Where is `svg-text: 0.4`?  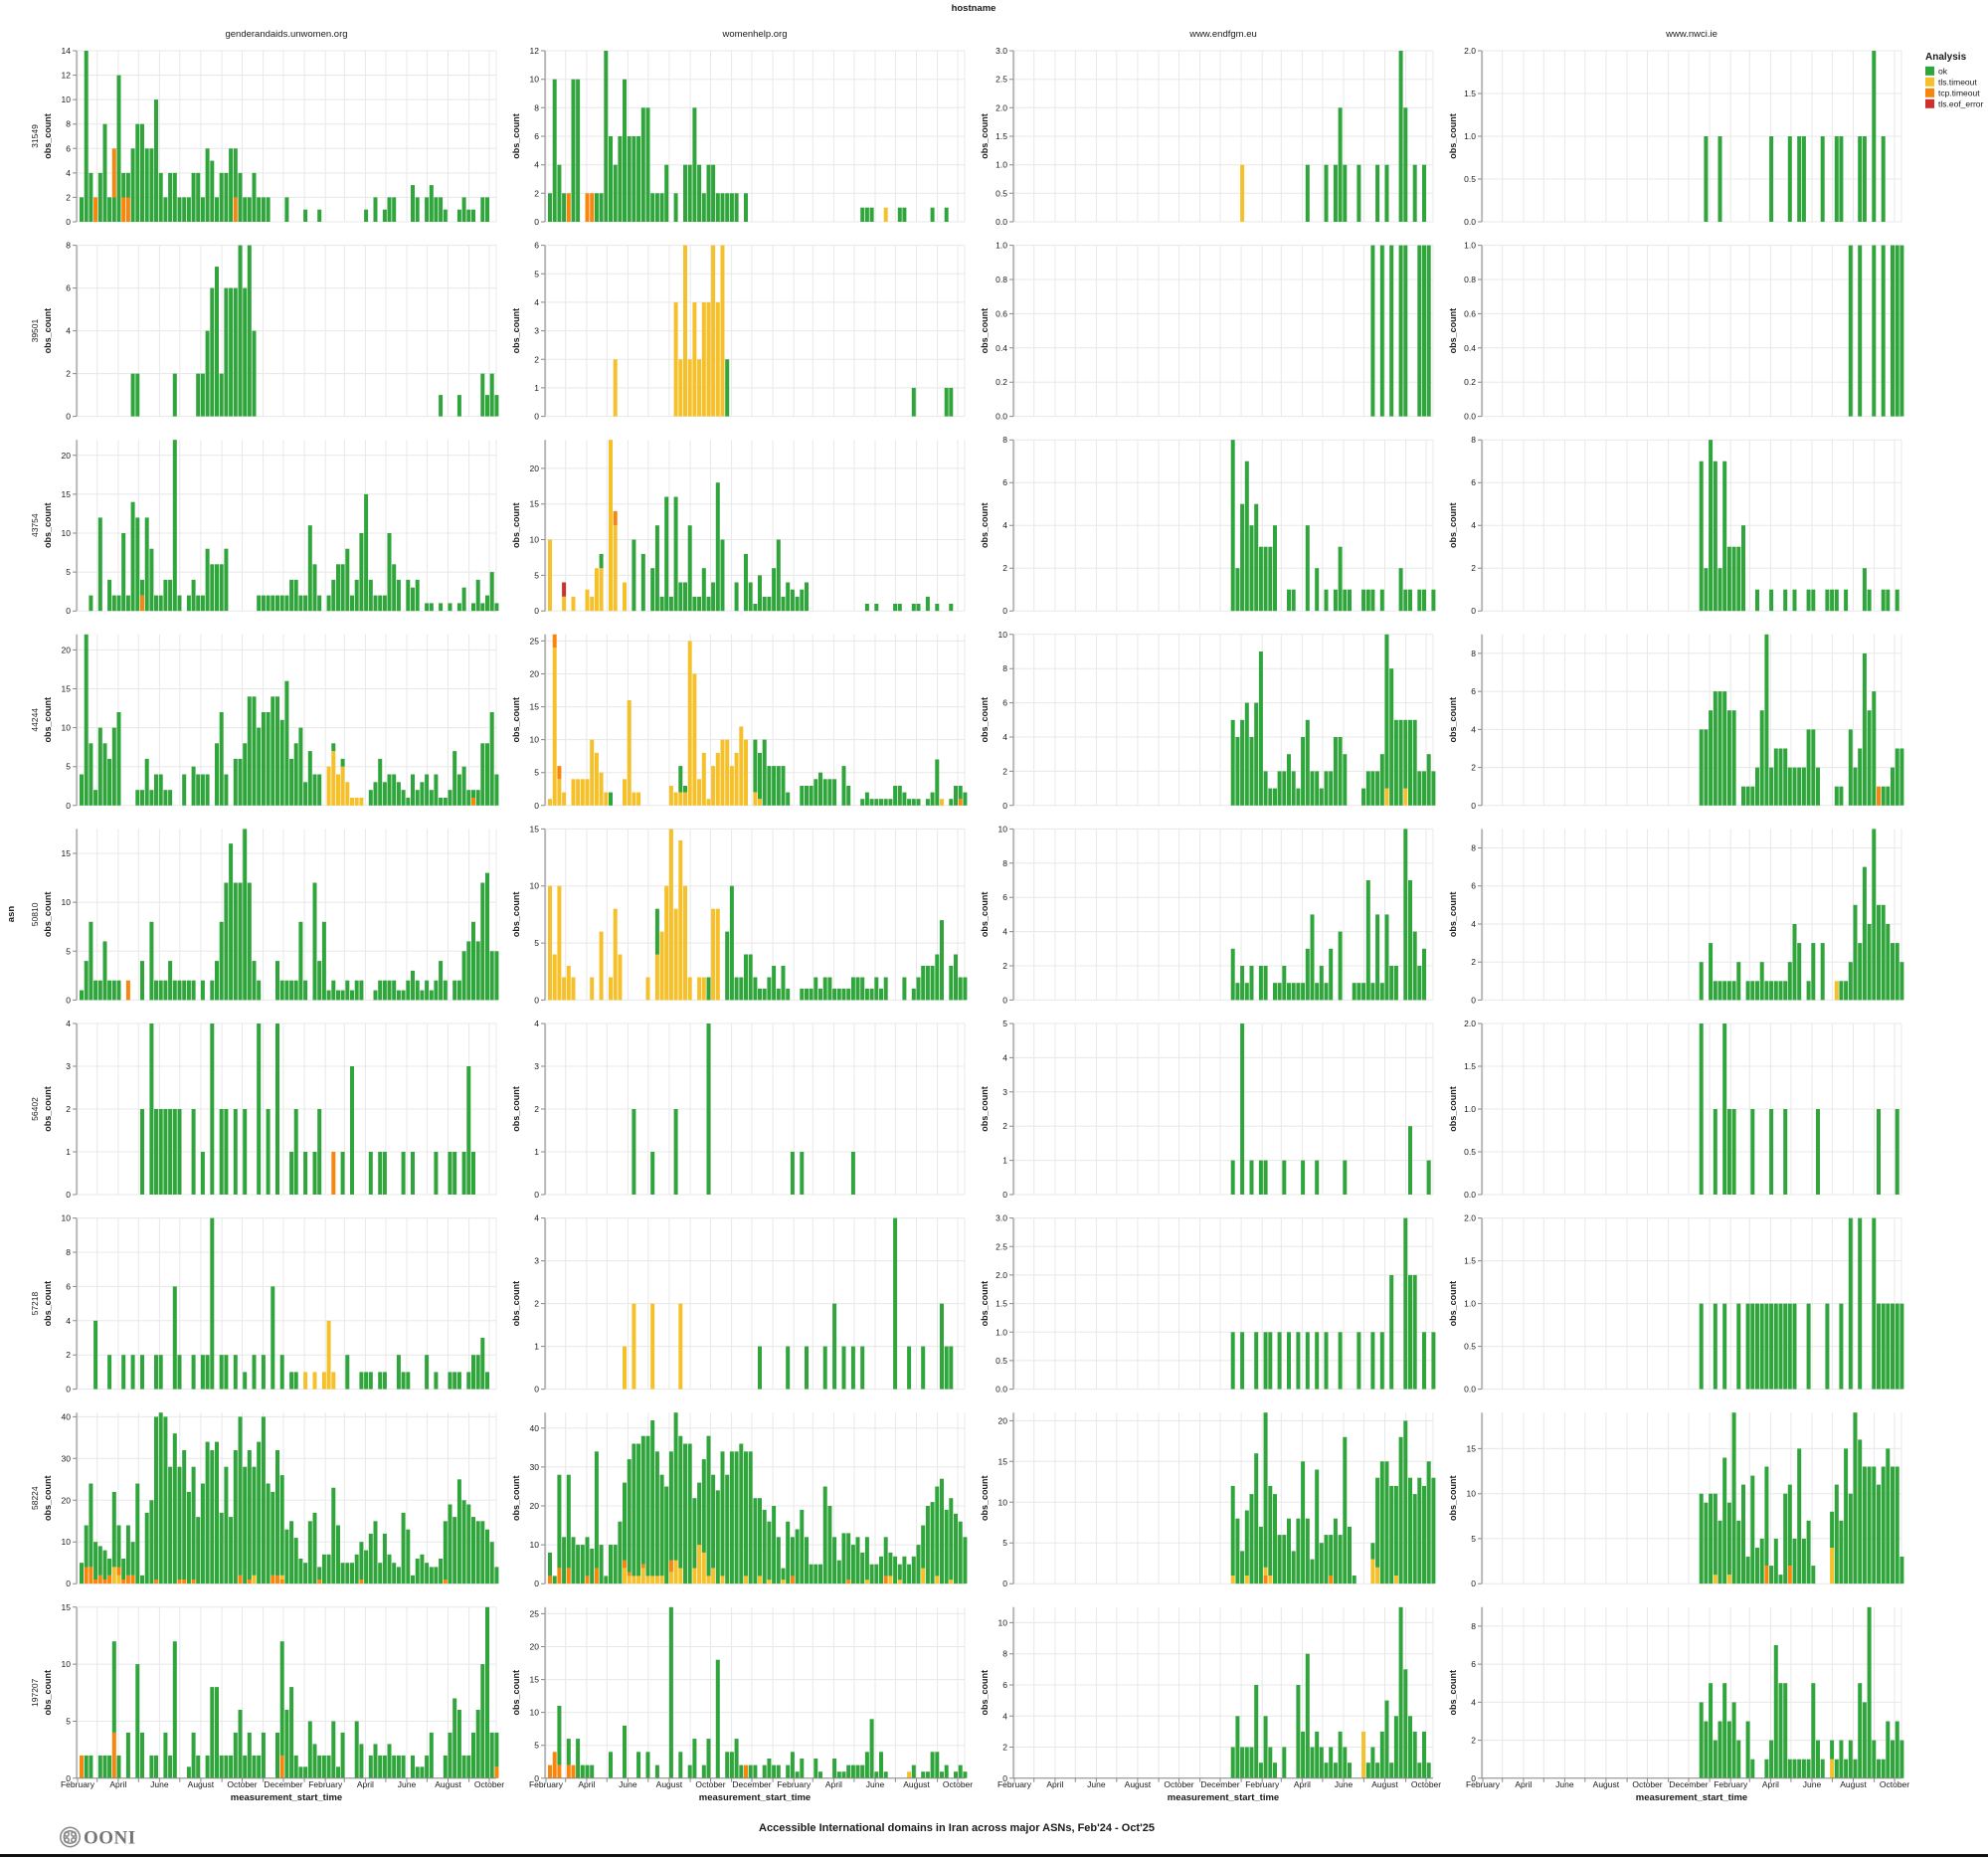
svg-text: 0.4 is located at coordinates (1470, 348).